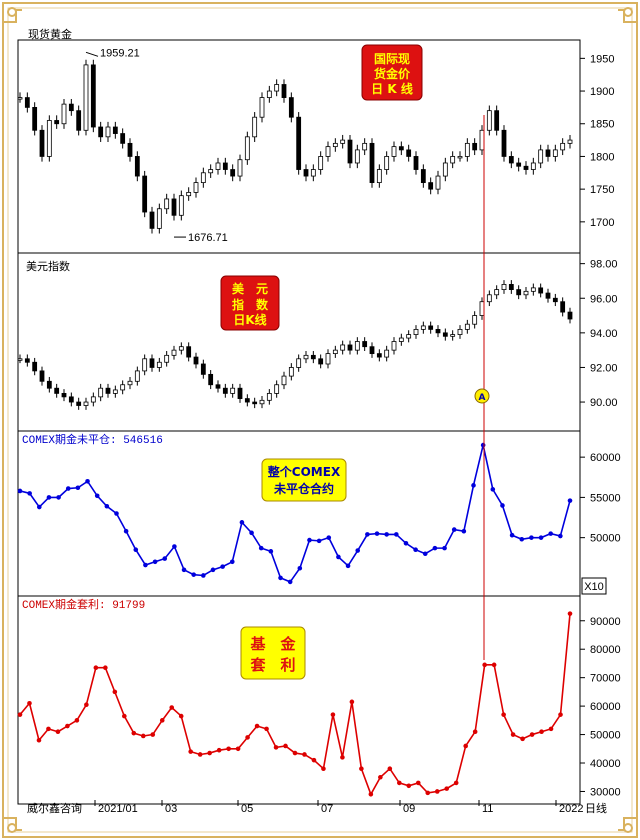 The image size is (640, 840). Describe the element at coordinates (92, 439) in the screenshot. I see `oi-panel-title: COMEX期金未平仓: 546516` at that location.